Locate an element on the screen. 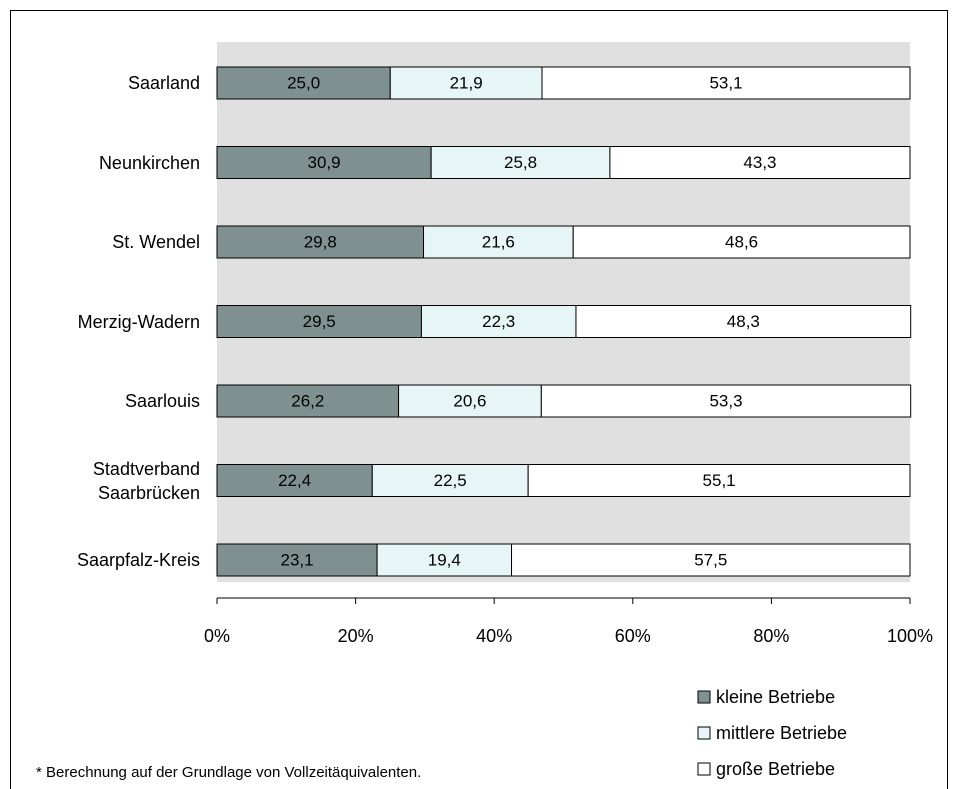 This screenshot has height=789, width=956. value-label: 26,2 is located at coordinates (307, 400).